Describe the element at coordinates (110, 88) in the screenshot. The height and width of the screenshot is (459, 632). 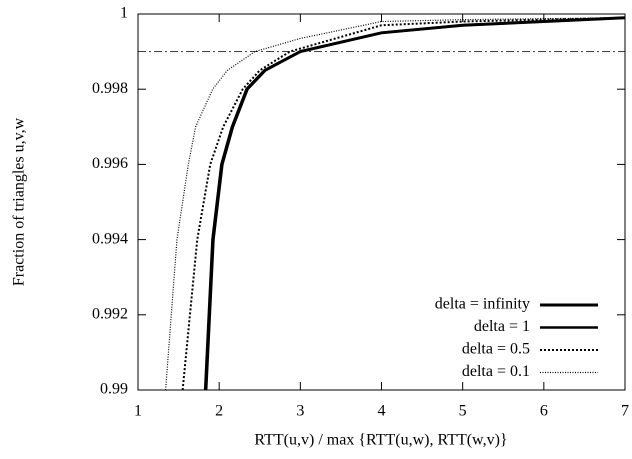
I see `y-tick-label: 0.998` at that location.